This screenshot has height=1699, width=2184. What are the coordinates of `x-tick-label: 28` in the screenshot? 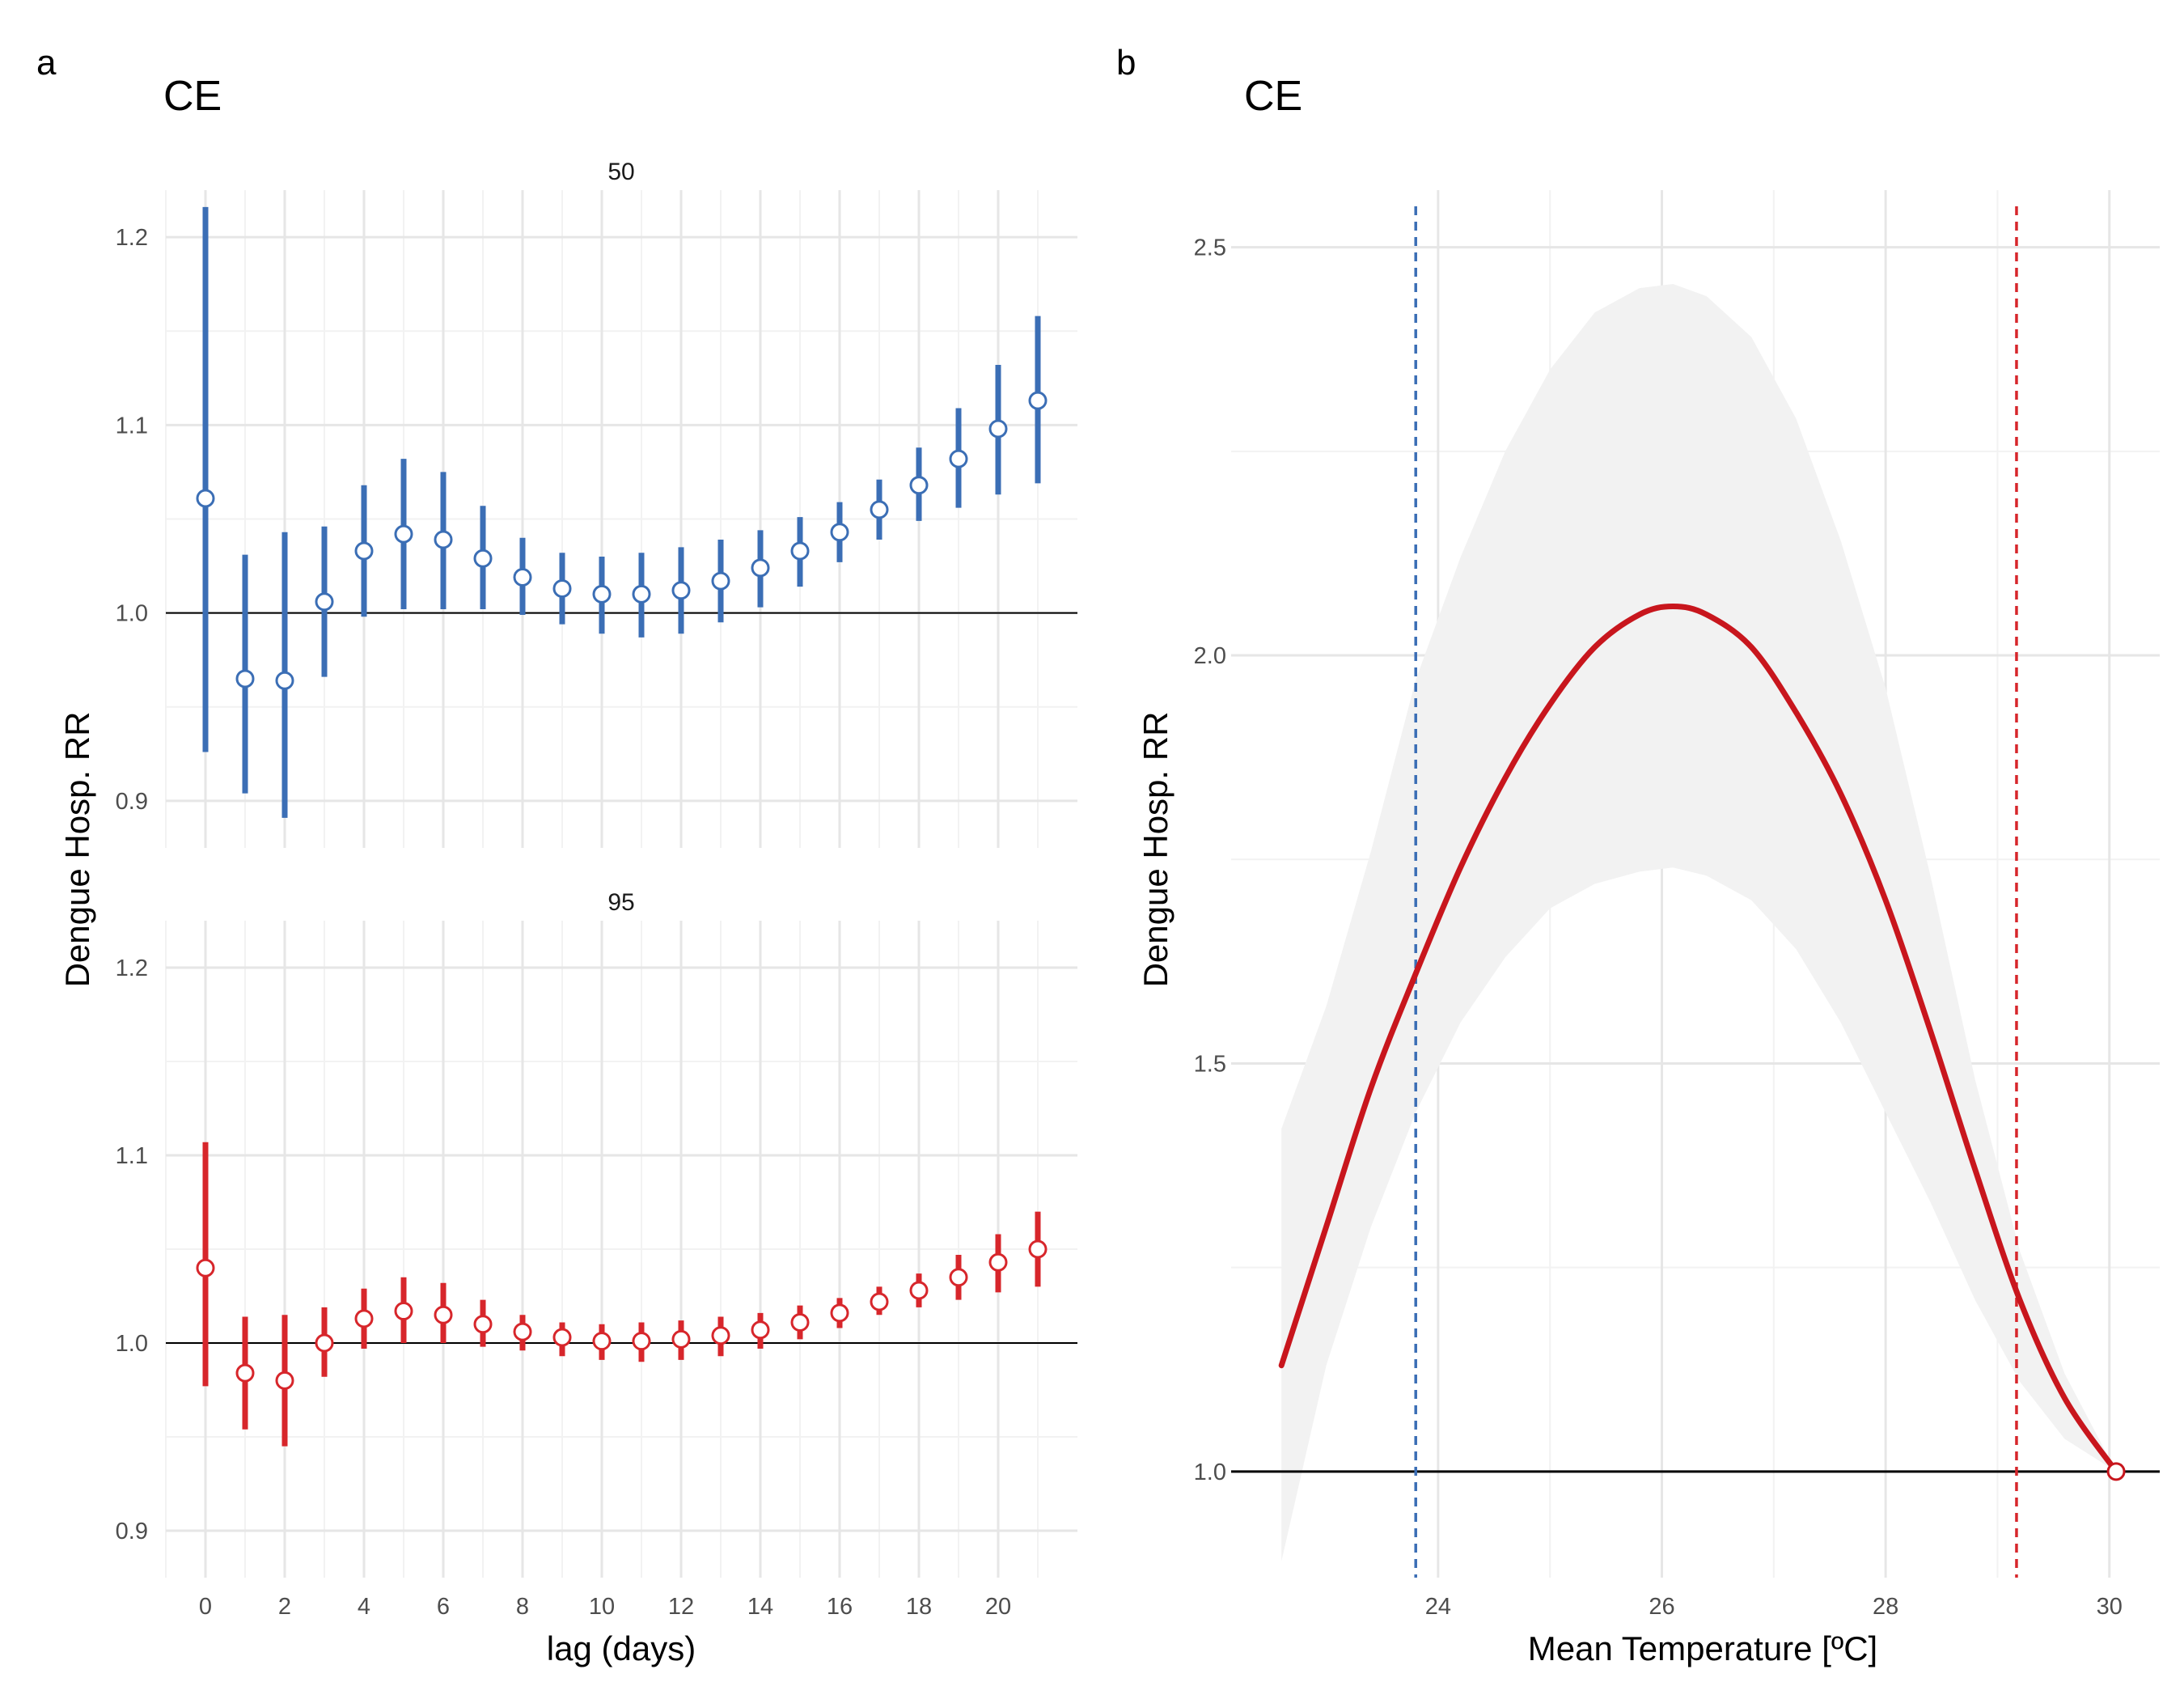 It's located at (1885, 1607).